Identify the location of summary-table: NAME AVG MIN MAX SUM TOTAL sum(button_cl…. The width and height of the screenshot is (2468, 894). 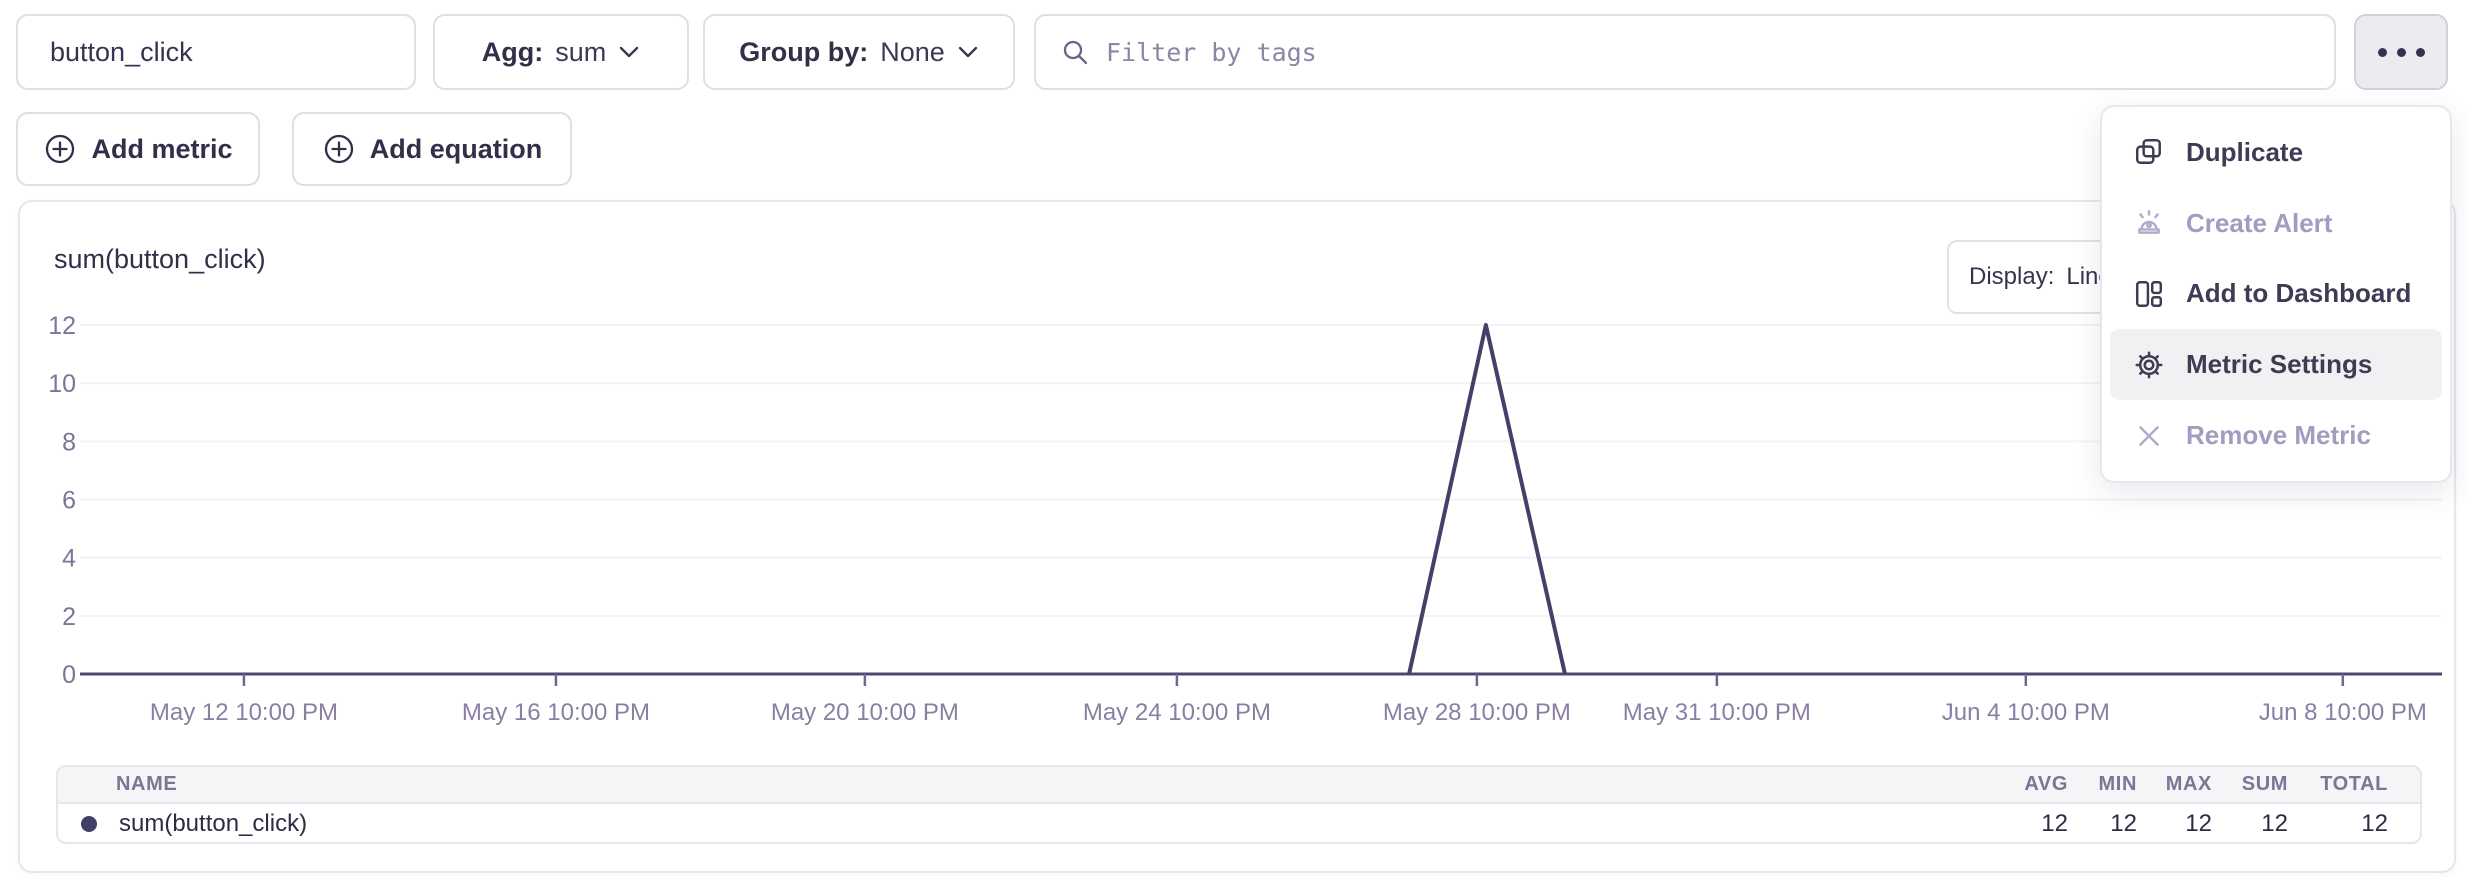
(1239, 804).